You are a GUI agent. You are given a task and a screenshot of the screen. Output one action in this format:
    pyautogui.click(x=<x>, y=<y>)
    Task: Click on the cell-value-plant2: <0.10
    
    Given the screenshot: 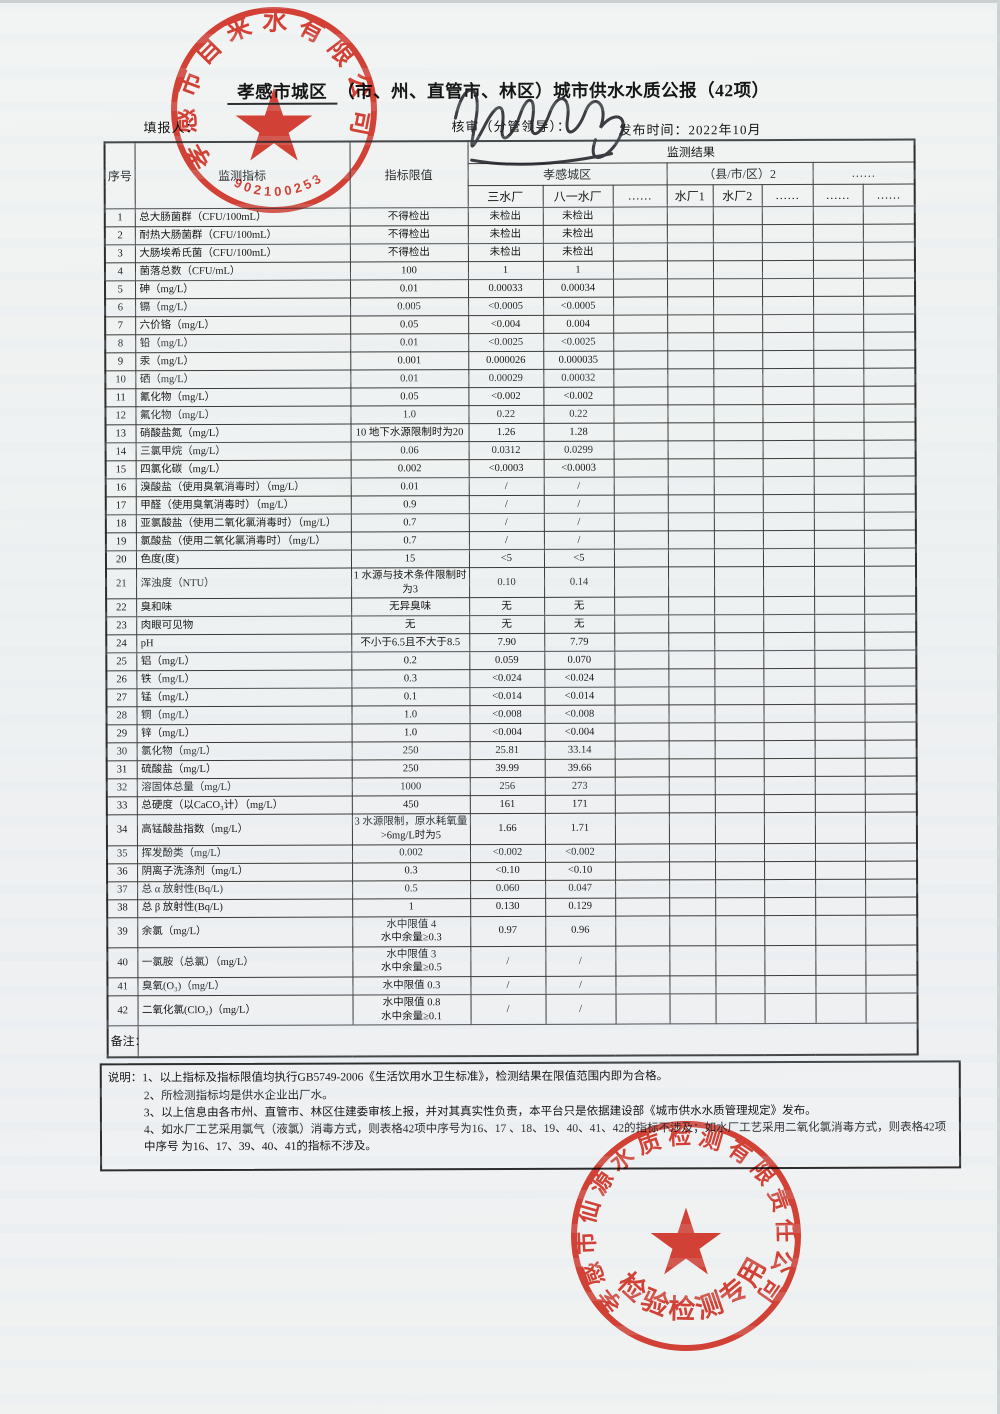 What is the action you would take?
    pyautogui.click(x=580, y=870)
    